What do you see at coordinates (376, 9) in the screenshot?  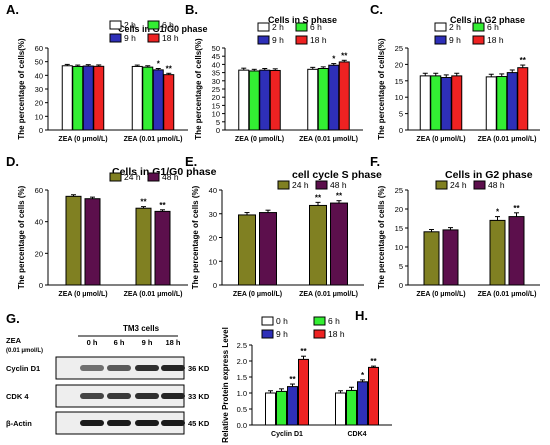 I see `panel-letter: C.` at bounding box center [376, 9].